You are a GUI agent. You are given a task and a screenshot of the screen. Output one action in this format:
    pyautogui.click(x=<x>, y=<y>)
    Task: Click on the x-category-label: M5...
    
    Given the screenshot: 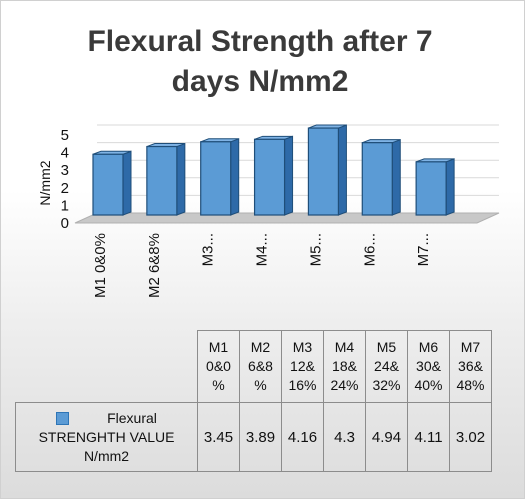 What is the action you would take?
    pyautogui.click(x=315, y=249)
    